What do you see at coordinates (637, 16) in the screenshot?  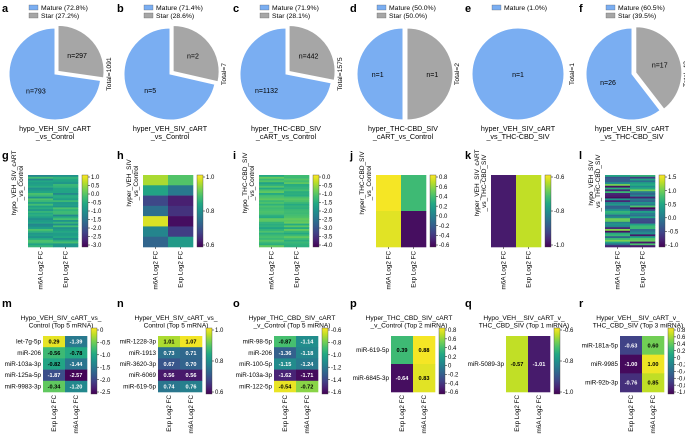 I see `legend-label: Star (39.5%)` at bounding box center [637, 16].